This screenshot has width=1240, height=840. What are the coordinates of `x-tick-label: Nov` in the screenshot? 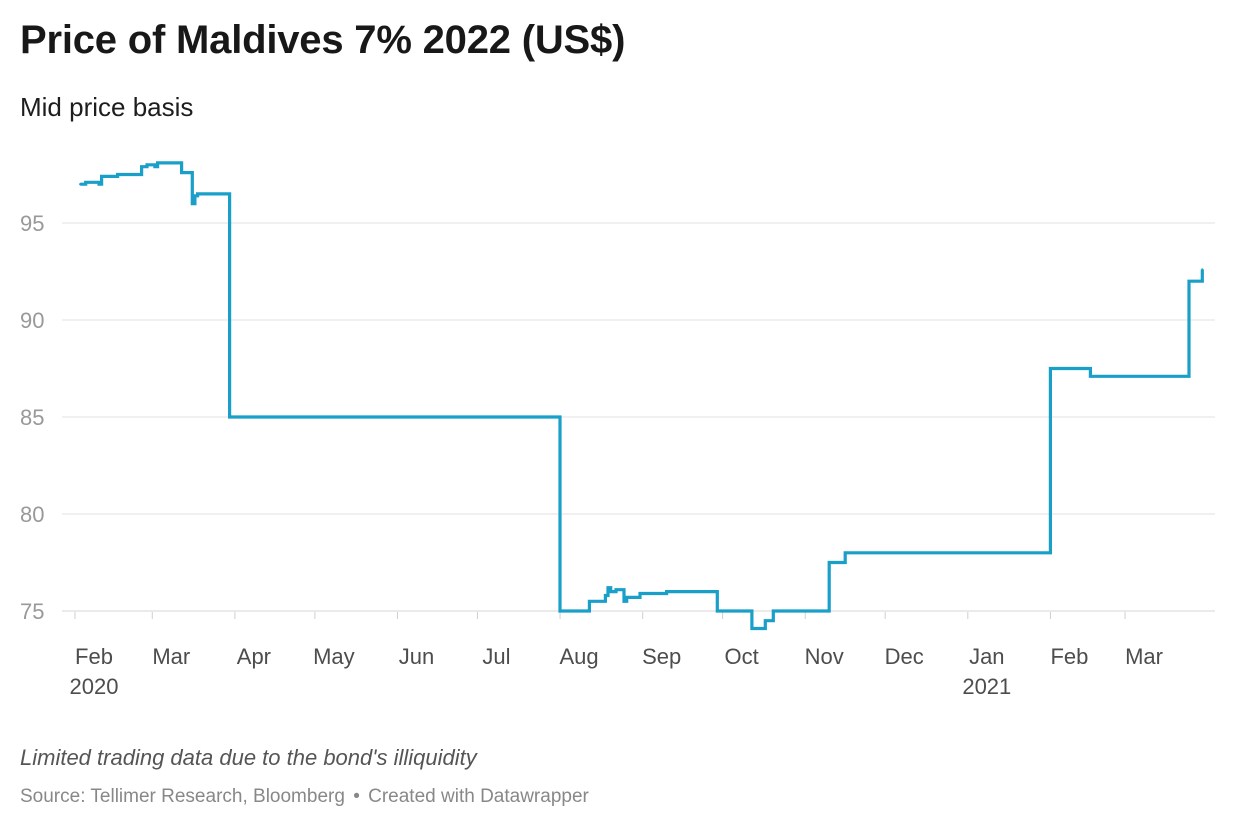 It's located at (824, 656).